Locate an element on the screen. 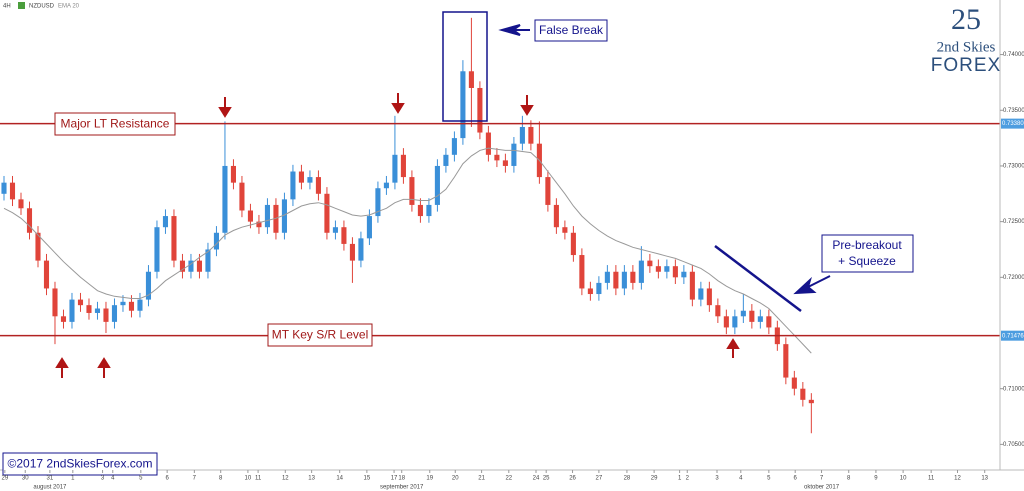  false-break-frame is located at coordinates (465, 66).